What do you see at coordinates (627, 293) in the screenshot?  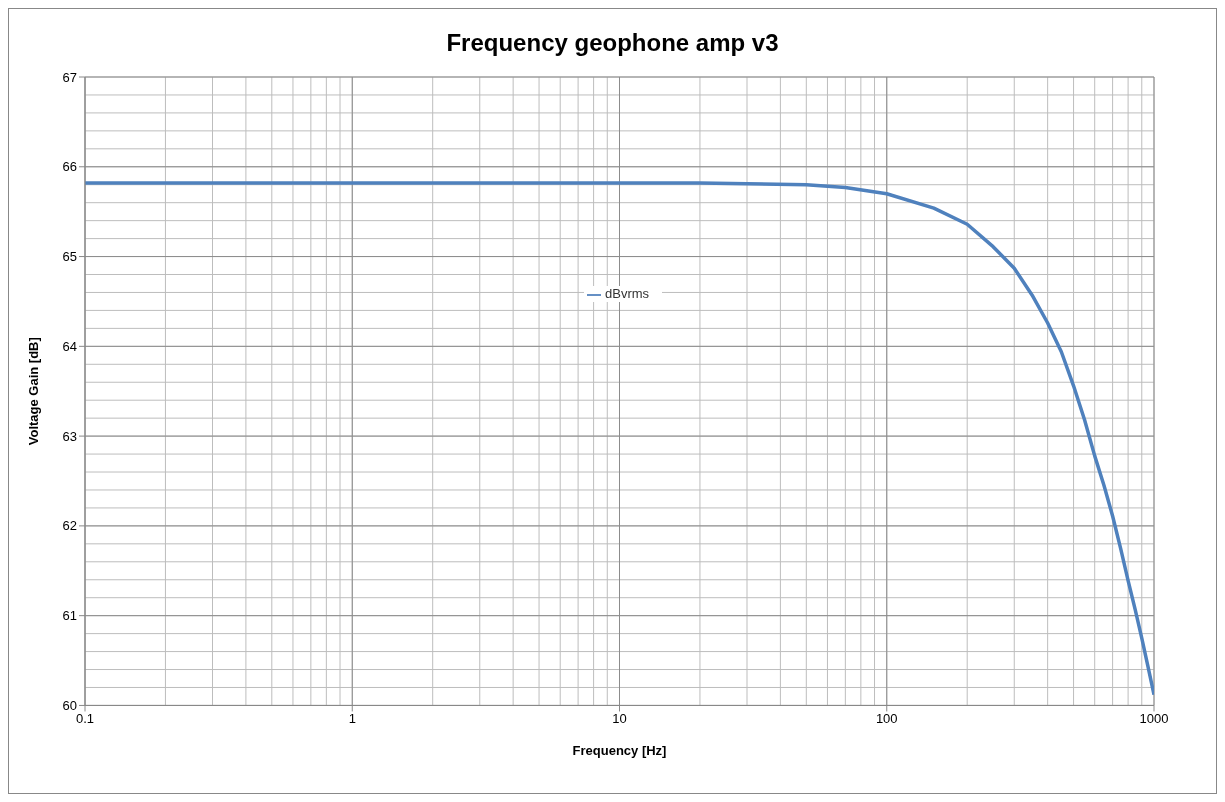 I see `legend-label: dBvrms` at bounding box center [627, 293].